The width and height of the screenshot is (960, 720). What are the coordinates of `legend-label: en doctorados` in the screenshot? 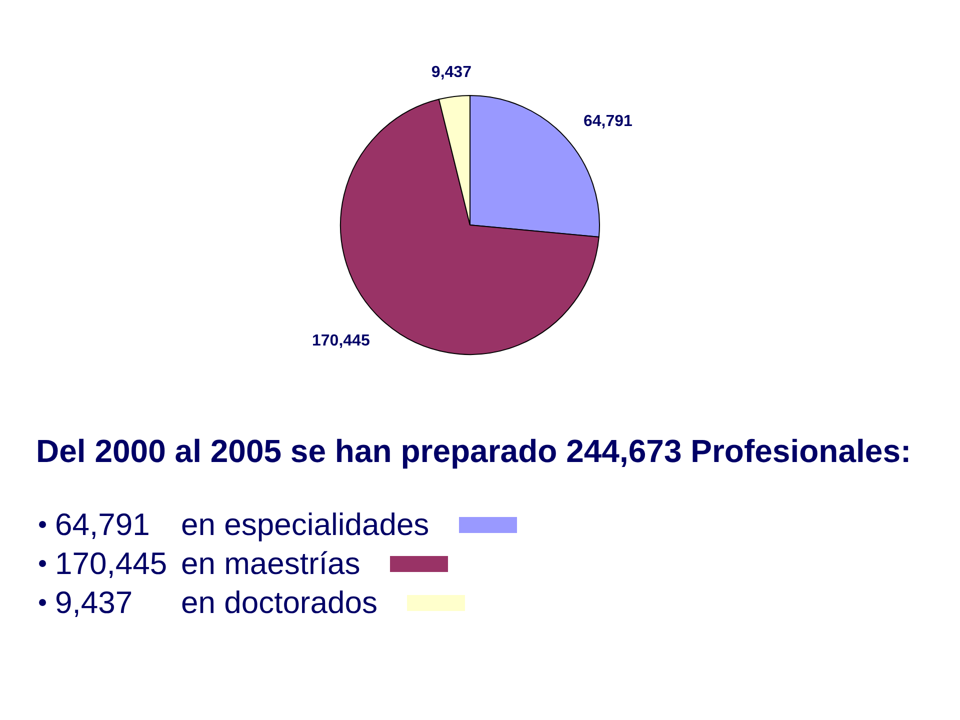 It's located at (279, 602).